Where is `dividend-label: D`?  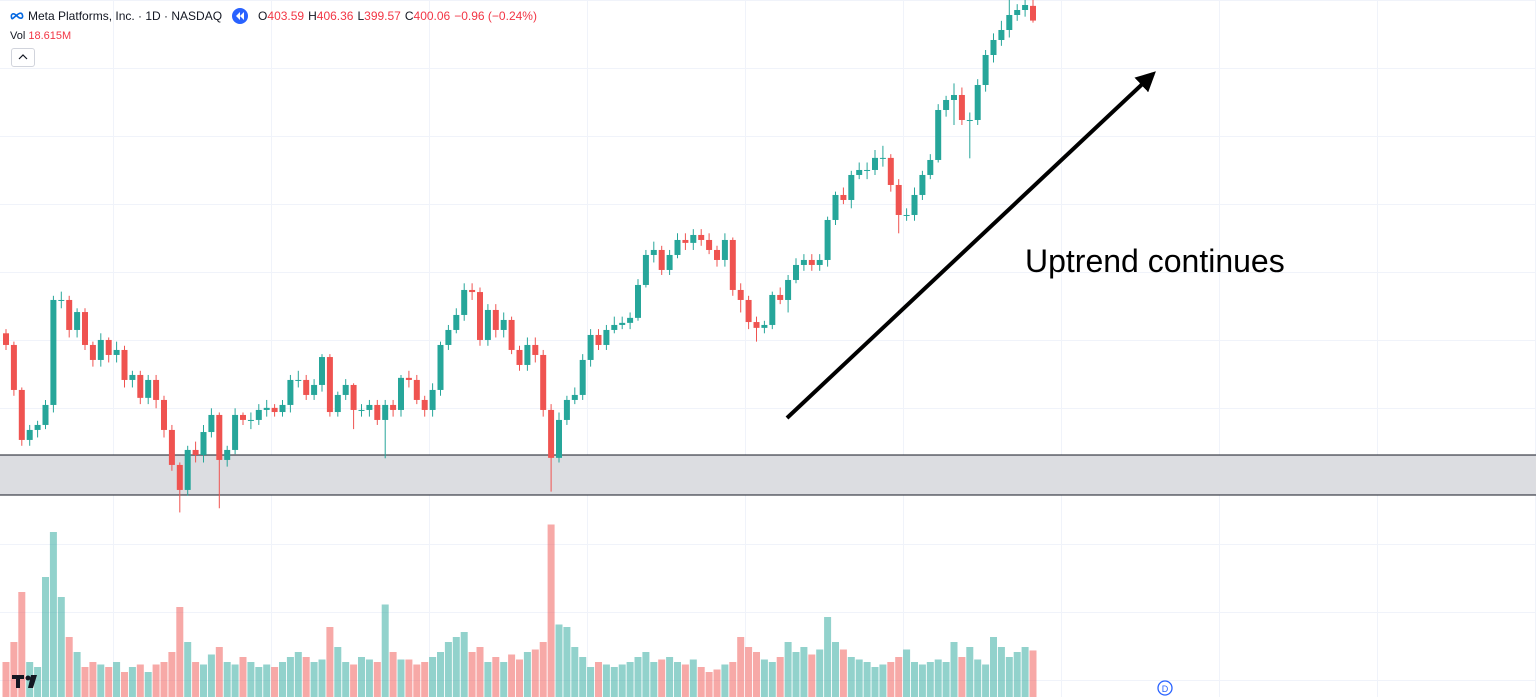
dividend-label: D is located at coordinates (1165, 689).